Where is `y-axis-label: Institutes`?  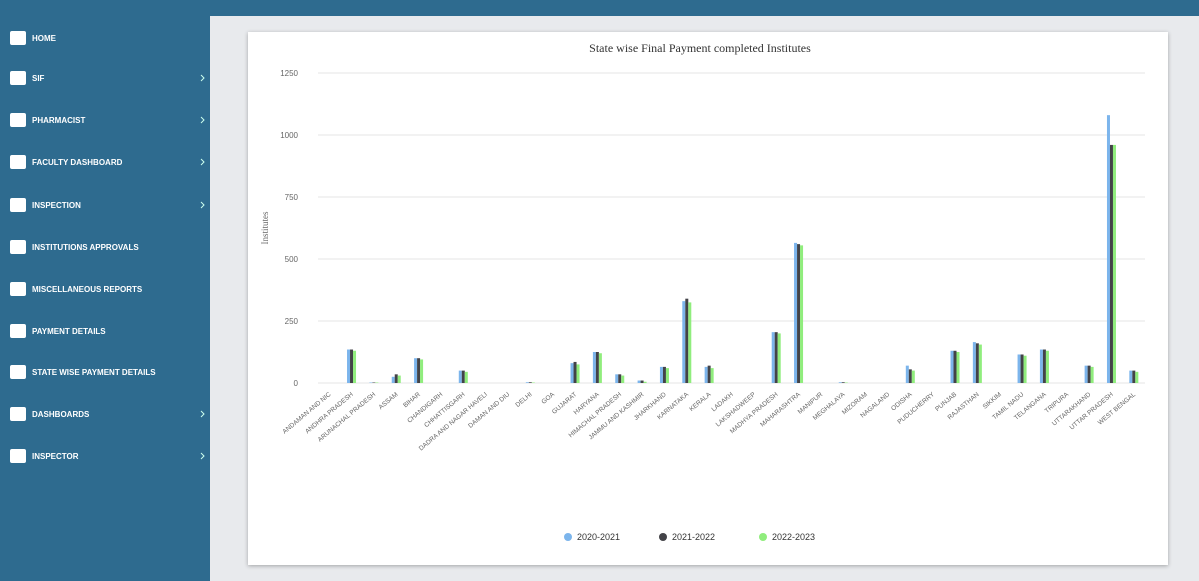
y-axis-label: Institutes is located at coordinates (265, 227).